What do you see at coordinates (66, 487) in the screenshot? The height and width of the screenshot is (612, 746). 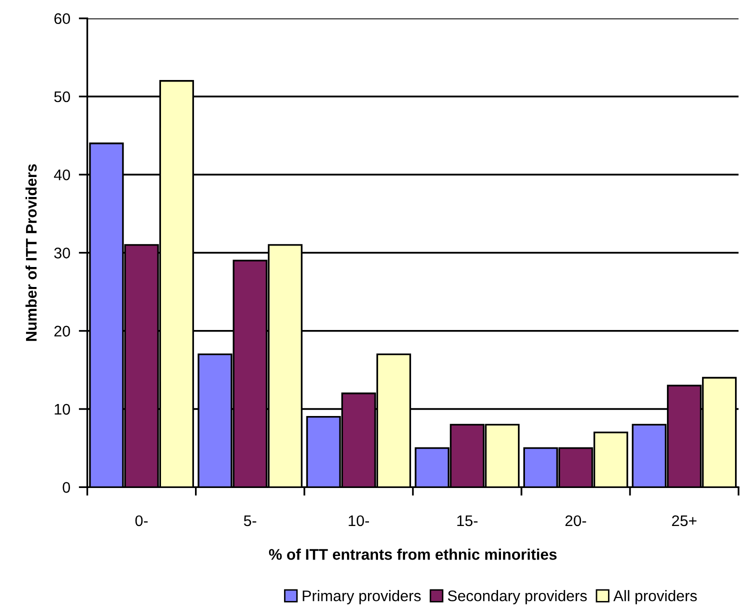 I see `y-tick-label: 0` at bounding box center [66, 487].